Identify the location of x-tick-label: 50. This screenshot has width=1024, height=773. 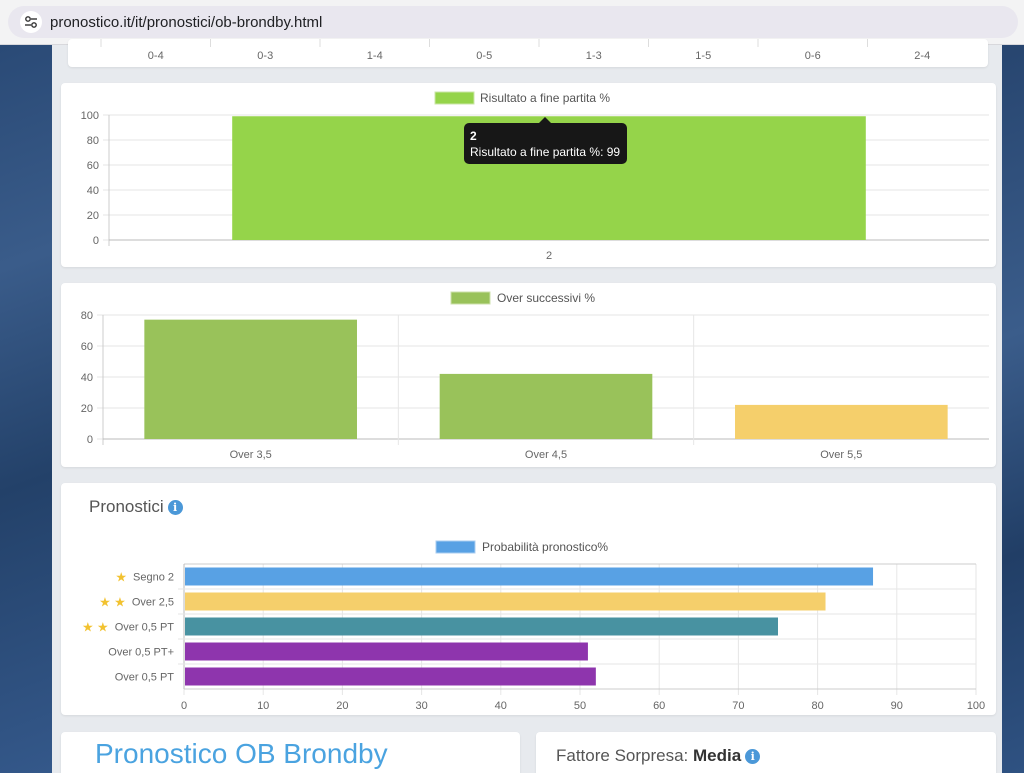
(580, 706).